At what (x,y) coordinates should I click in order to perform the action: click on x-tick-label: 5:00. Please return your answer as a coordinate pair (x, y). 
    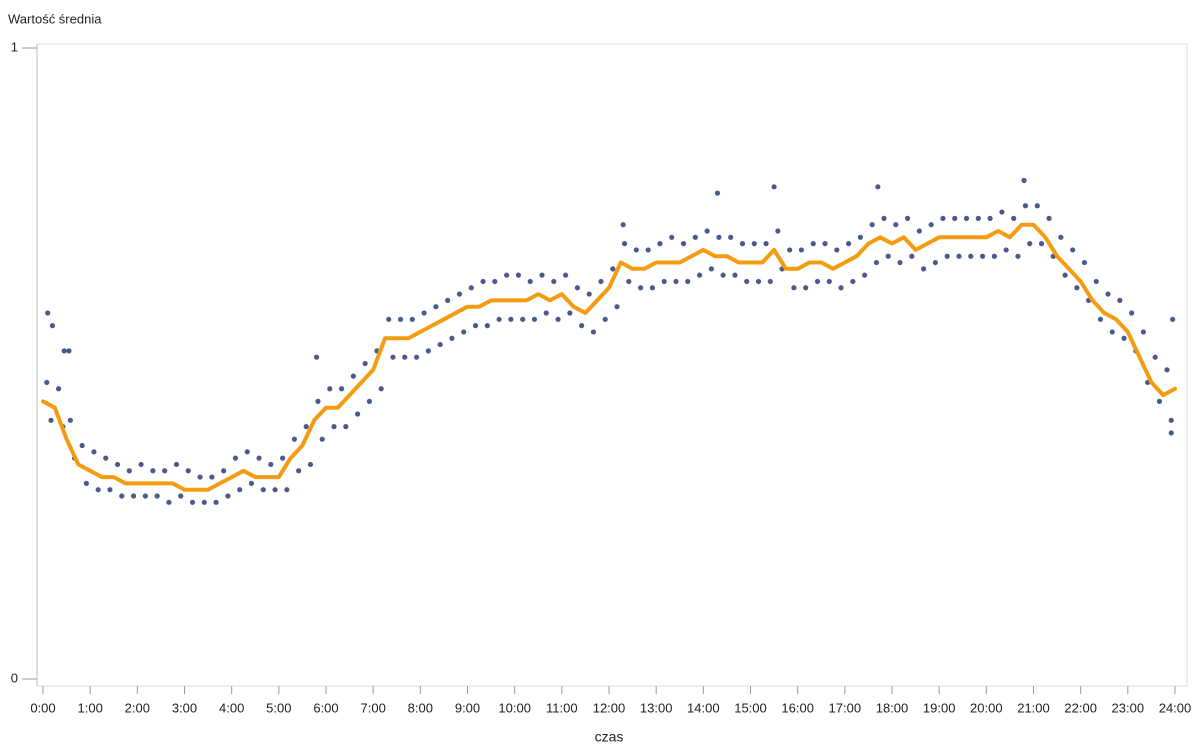
    Looking at the image, I should click on (278, 707).